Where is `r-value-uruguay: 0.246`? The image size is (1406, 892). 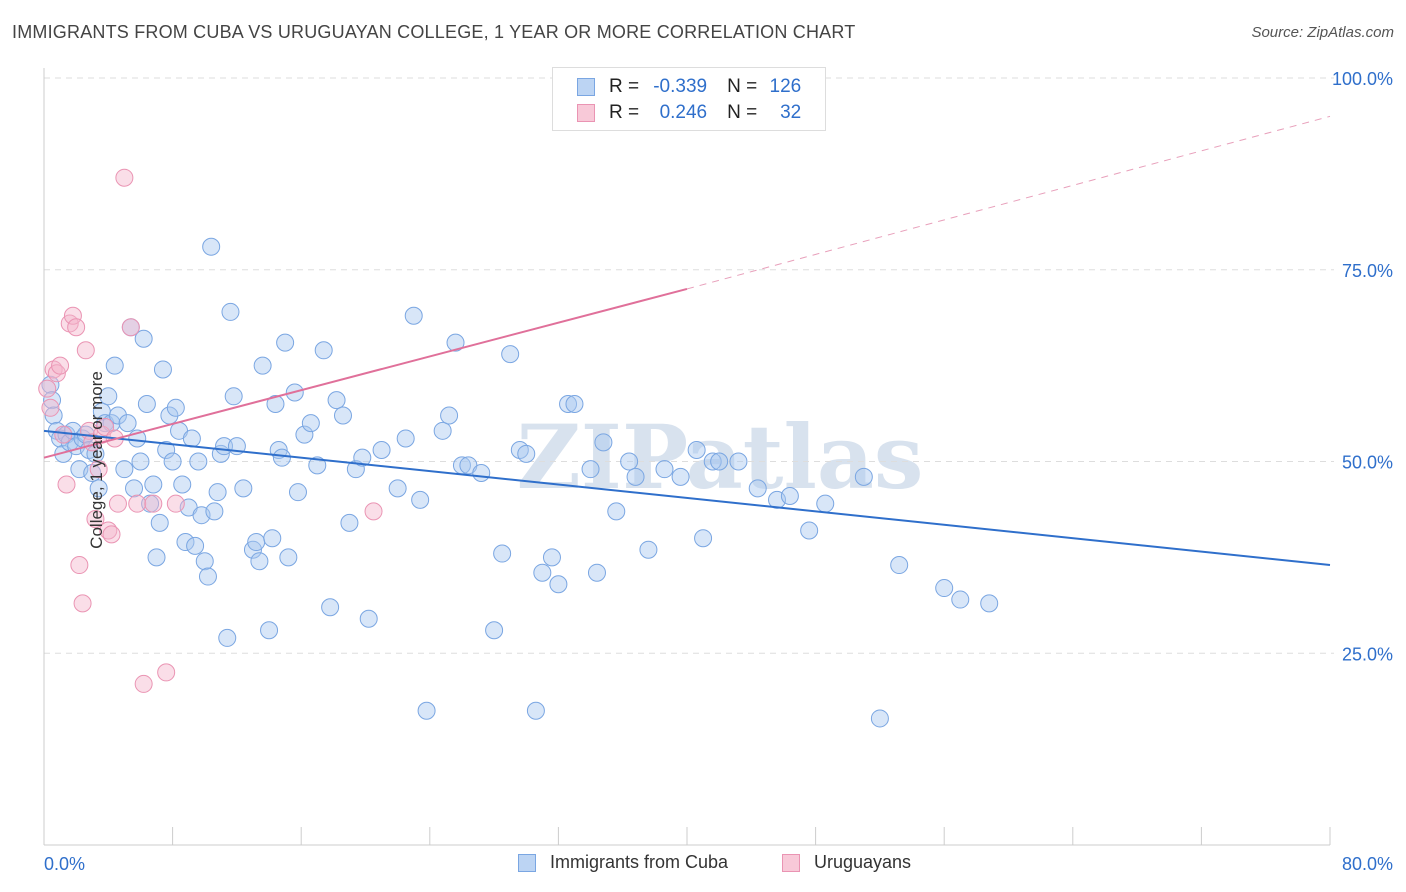
r-value-uruguay: 0.246 is located at coordinates (683, 112).